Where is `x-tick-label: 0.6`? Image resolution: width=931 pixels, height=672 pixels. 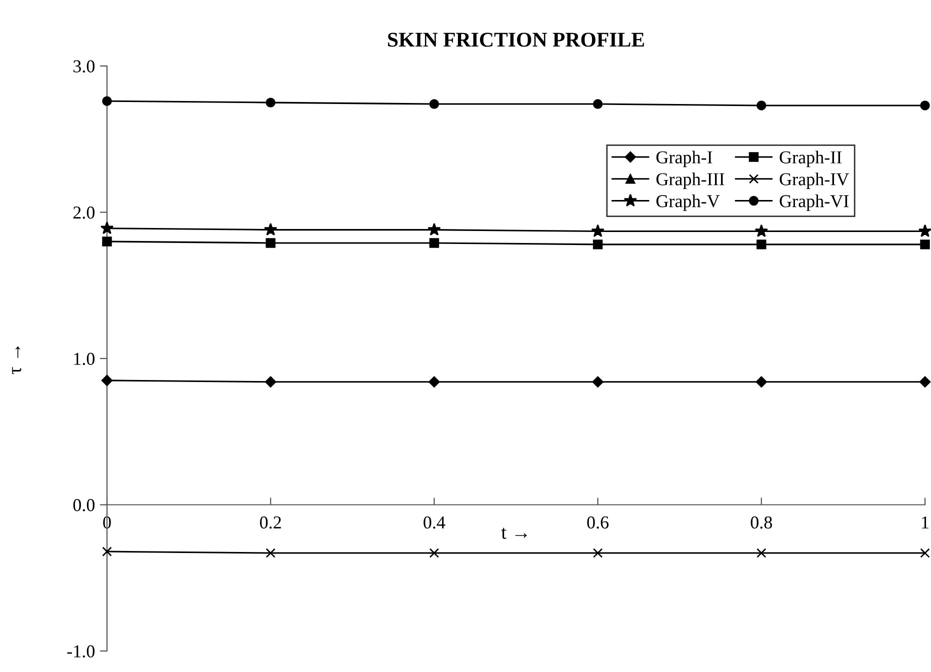
x-tick-label: 0.6 is located at coordinates (598, 522).